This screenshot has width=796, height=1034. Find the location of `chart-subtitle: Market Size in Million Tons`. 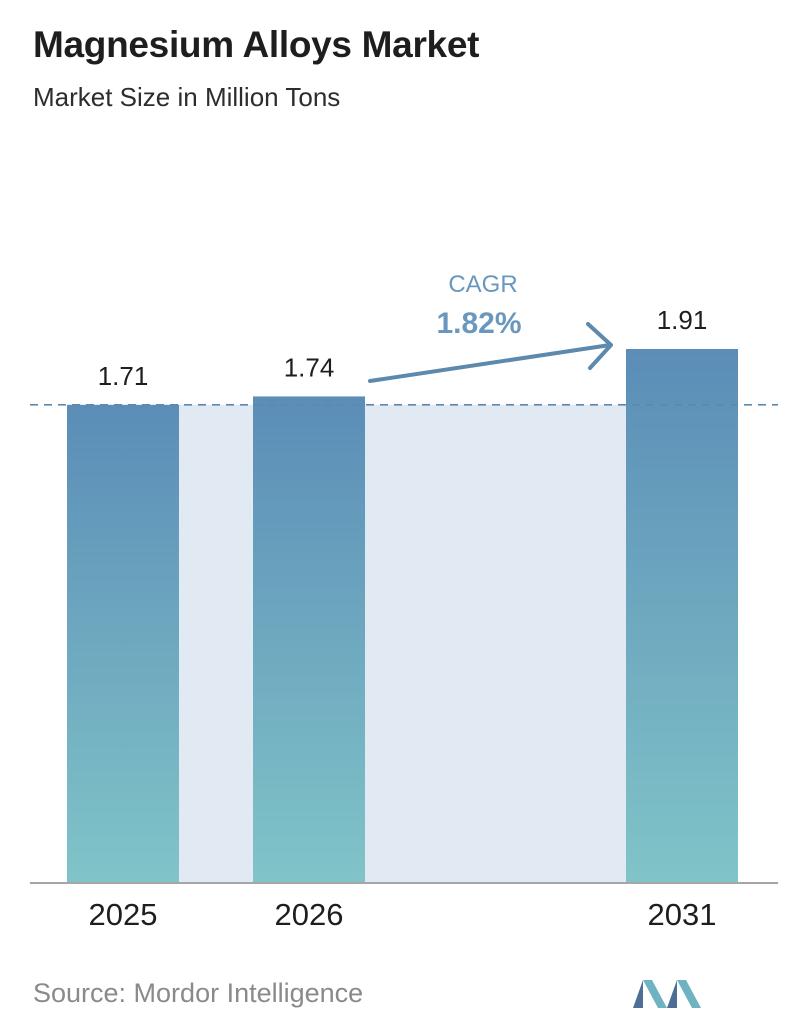

chart-subtitle: Market Size in Million Tons is located at coordinates (187, 97).